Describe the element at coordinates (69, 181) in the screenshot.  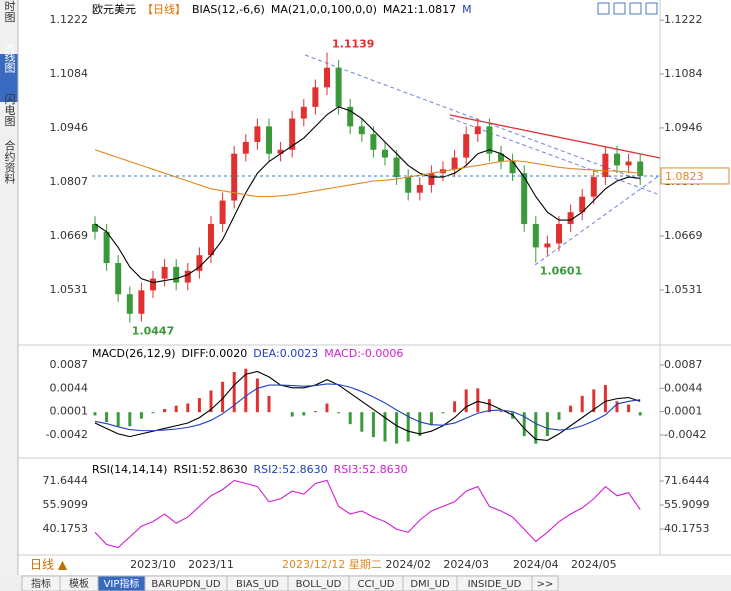
I see `y-tick-label: 1.0807` at that location.